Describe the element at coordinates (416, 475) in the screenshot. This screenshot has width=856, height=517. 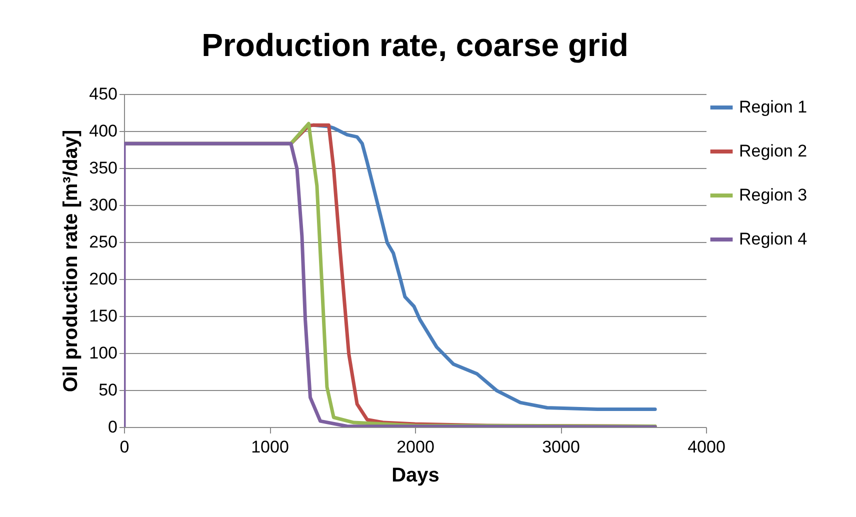
I see `x-axis-title: Days` at that location.